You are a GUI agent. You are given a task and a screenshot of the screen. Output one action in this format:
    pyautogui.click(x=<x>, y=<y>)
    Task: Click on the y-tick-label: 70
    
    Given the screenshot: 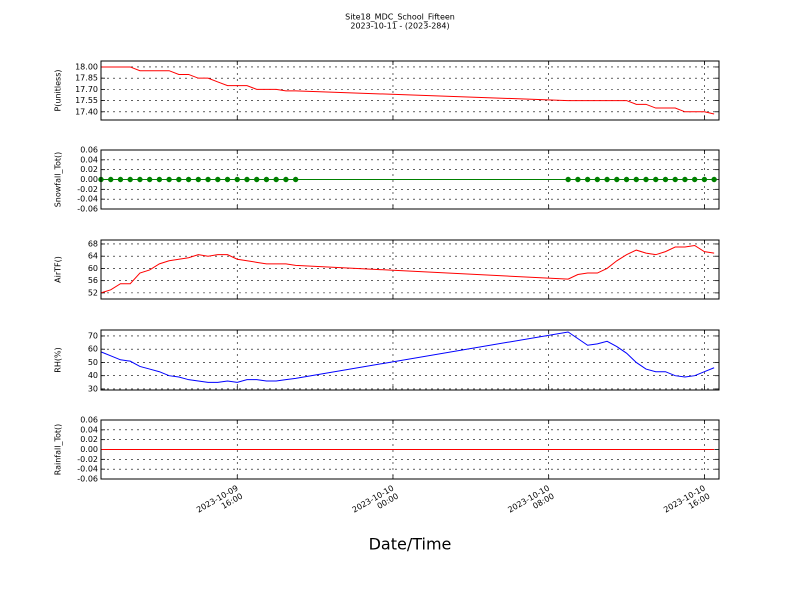 What is the action you would take?
    pyautogui.click(x=93, y=335)
    